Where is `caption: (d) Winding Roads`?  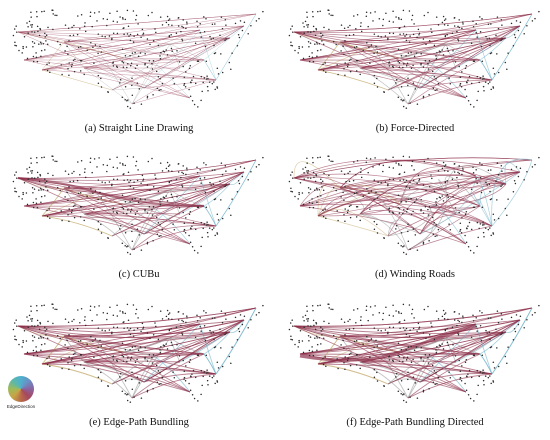 caption: (d) Winding Roads is located at coordinates (415, 274).